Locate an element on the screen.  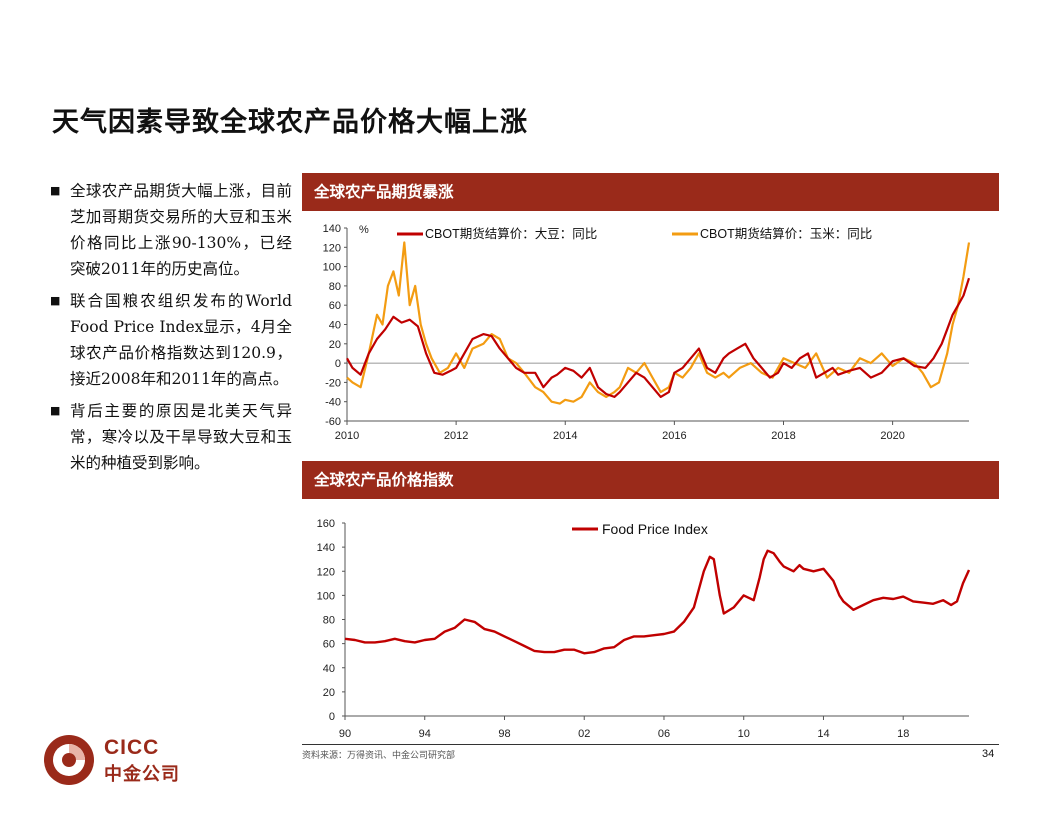
x-tick-label: 2018 is located at coordinates (783, 436).